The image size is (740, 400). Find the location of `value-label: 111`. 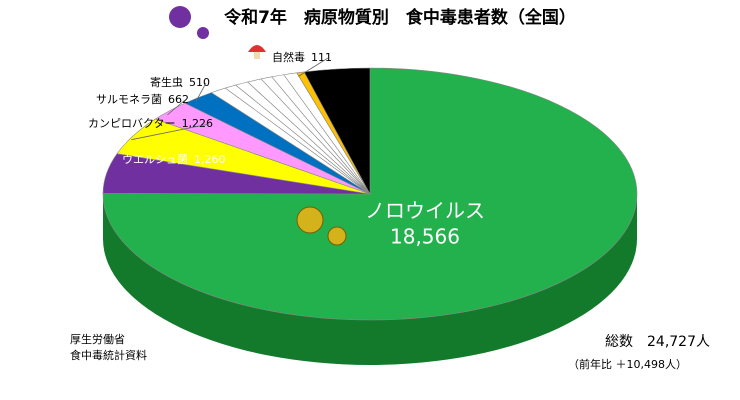

value-label: 111 is located at coordinates (321, 57).